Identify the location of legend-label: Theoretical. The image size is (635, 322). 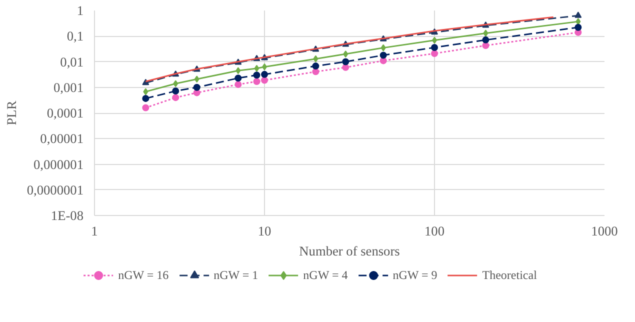
(509, 275).